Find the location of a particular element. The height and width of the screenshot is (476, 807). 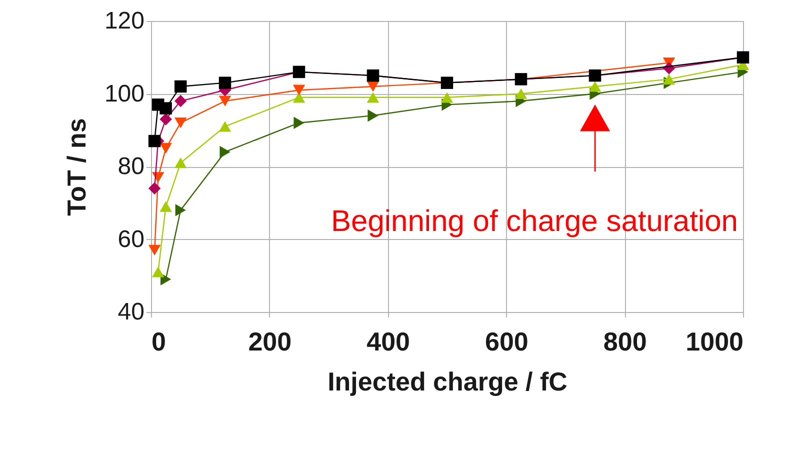

y-tick-label: 40 is located at coordinates (131, 312).